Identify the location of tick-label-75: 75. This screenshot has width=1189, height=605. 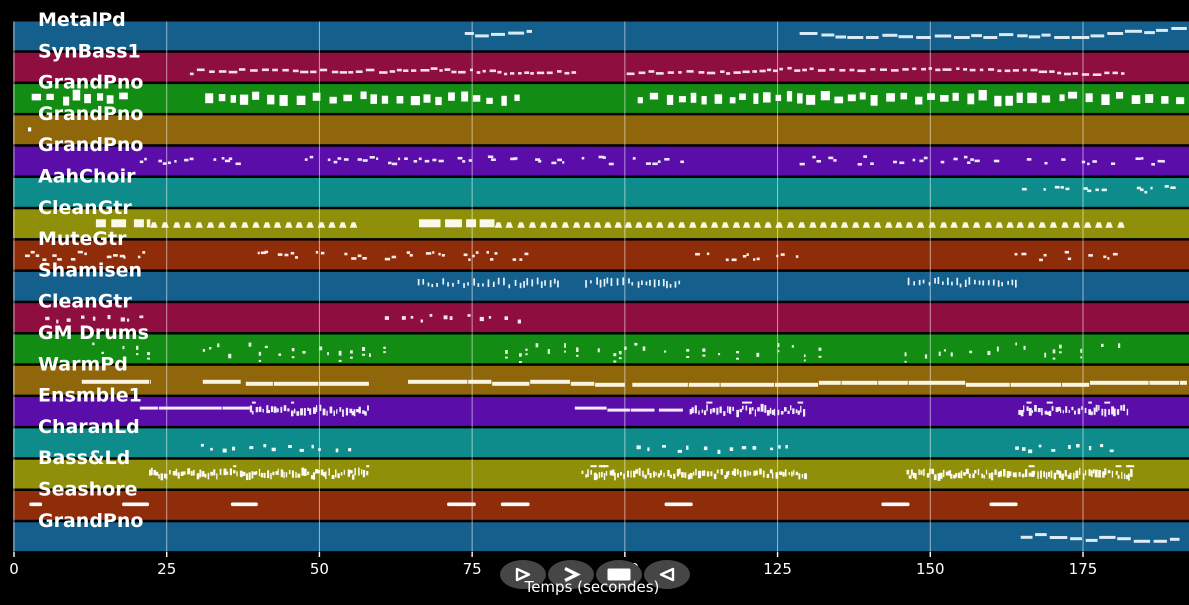
(472, 569).